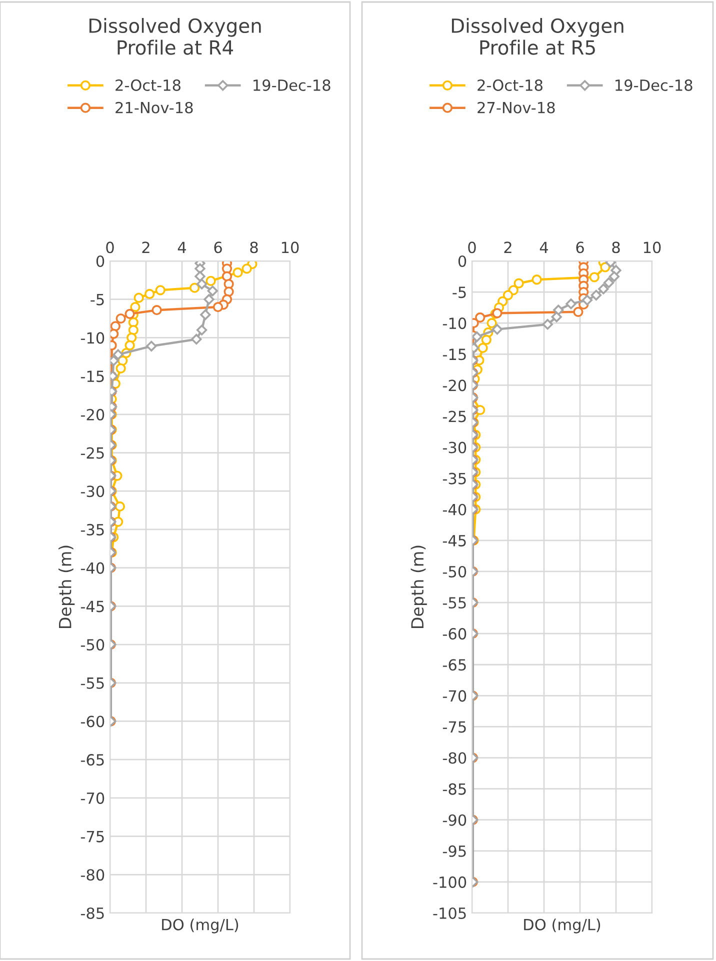 The image size is (716, 961). Describe the element at coordinates (516, 108) in the screenshot. I see `legend-label: 27-Nov-18` at that location.